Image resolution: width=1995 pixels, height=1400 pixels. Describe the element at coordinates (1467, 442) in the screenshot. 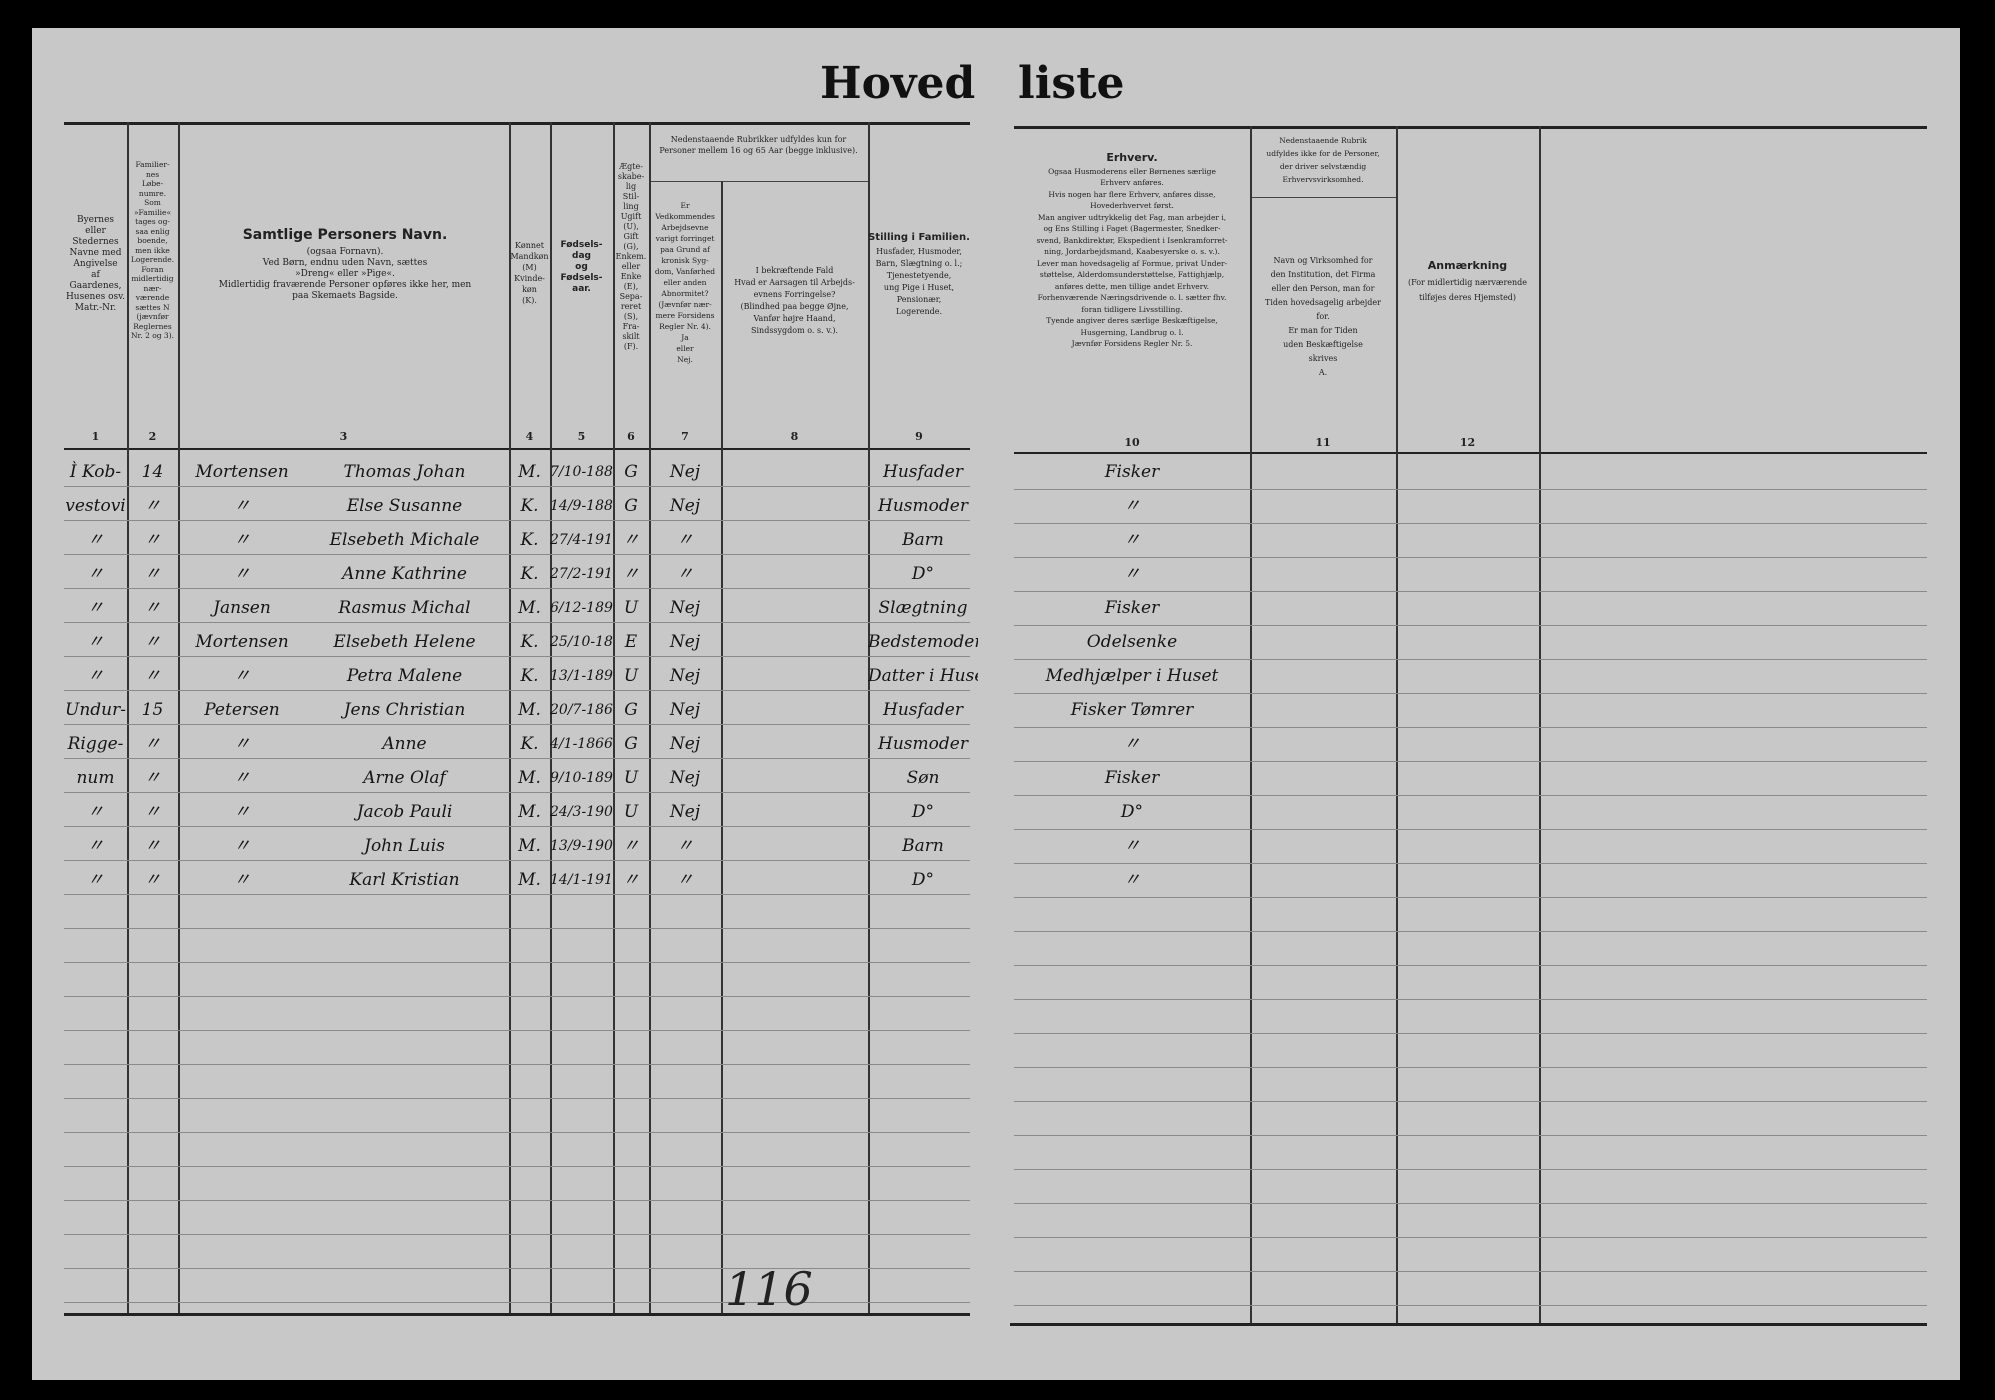

I see `column-number: 12` at that location.